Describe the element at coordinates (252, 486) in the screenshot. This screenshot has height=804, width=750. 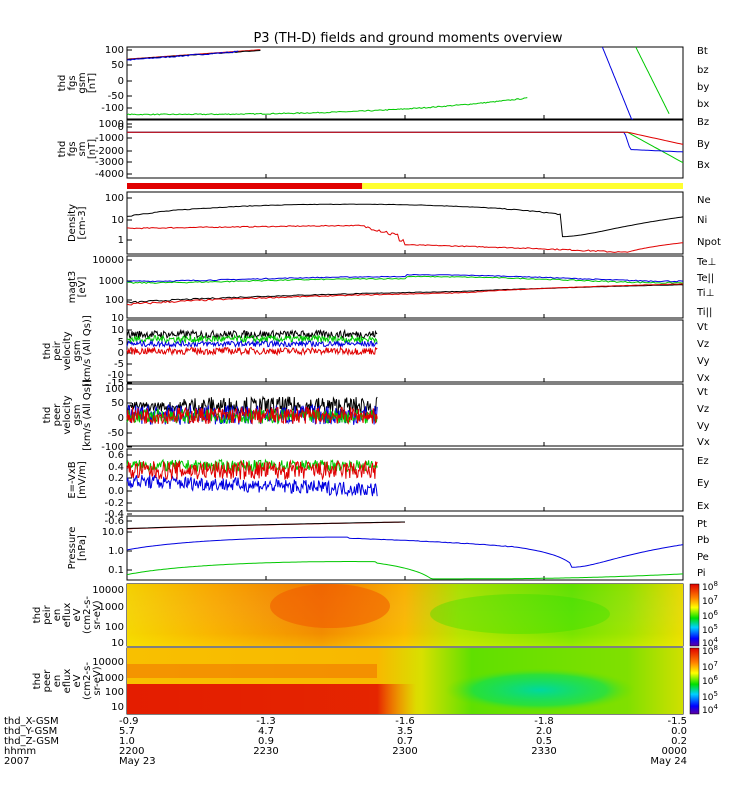
I see `series-Ex` at that location.